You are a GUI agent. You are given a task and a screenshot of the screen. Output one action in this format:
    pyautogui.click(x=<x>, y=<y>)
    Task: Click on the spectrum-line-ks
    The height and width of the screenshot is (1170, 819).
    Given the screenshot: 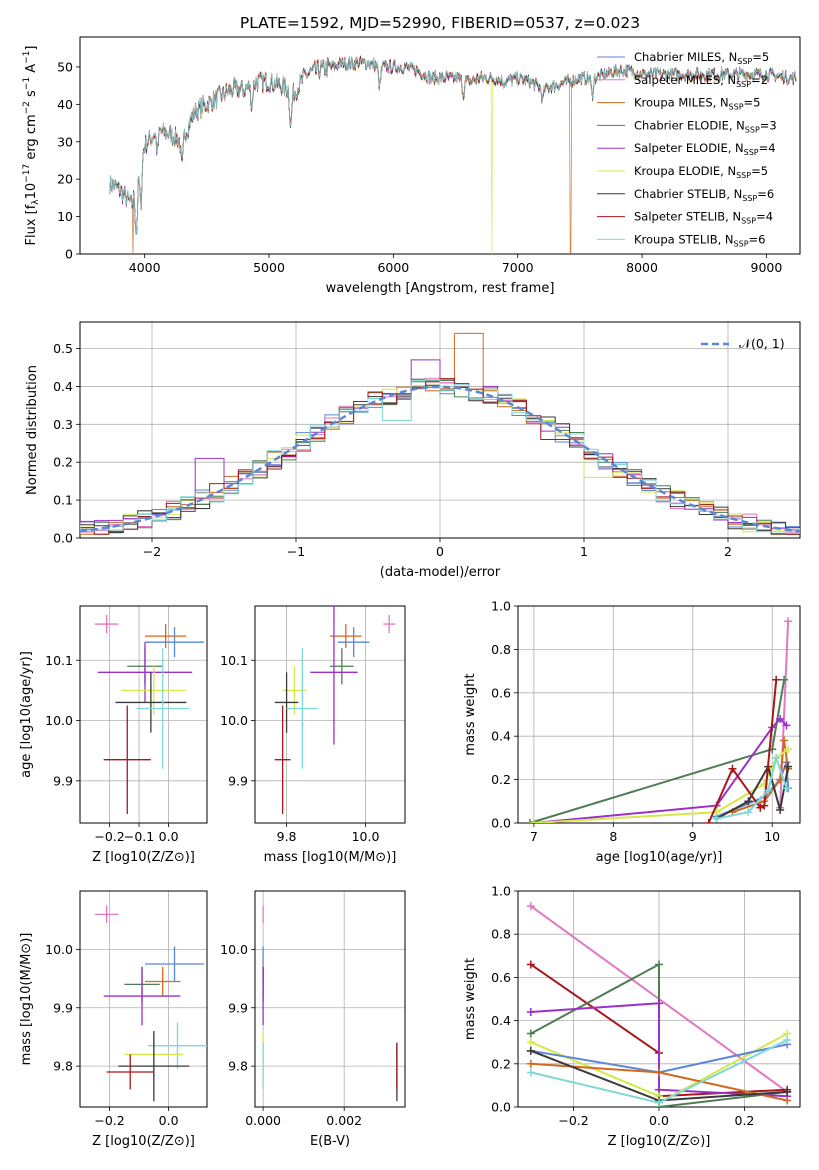 What is the action you would take?
    pyautogui.click(x=453, y=144)
    